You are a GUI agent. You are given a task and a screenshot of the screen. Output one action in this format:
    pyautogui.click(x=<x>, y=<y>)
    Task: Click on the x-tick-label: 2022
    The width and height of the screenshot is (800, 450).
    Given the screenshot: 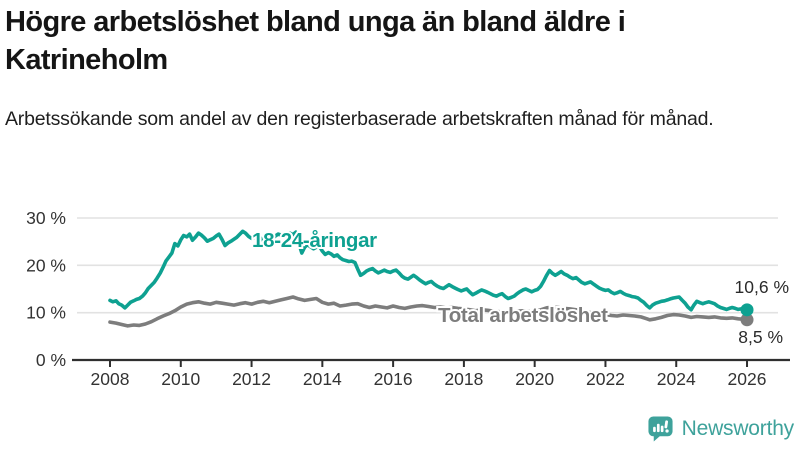 What is the action you would take?
    pyautogui.click(x=605, y=379)
    